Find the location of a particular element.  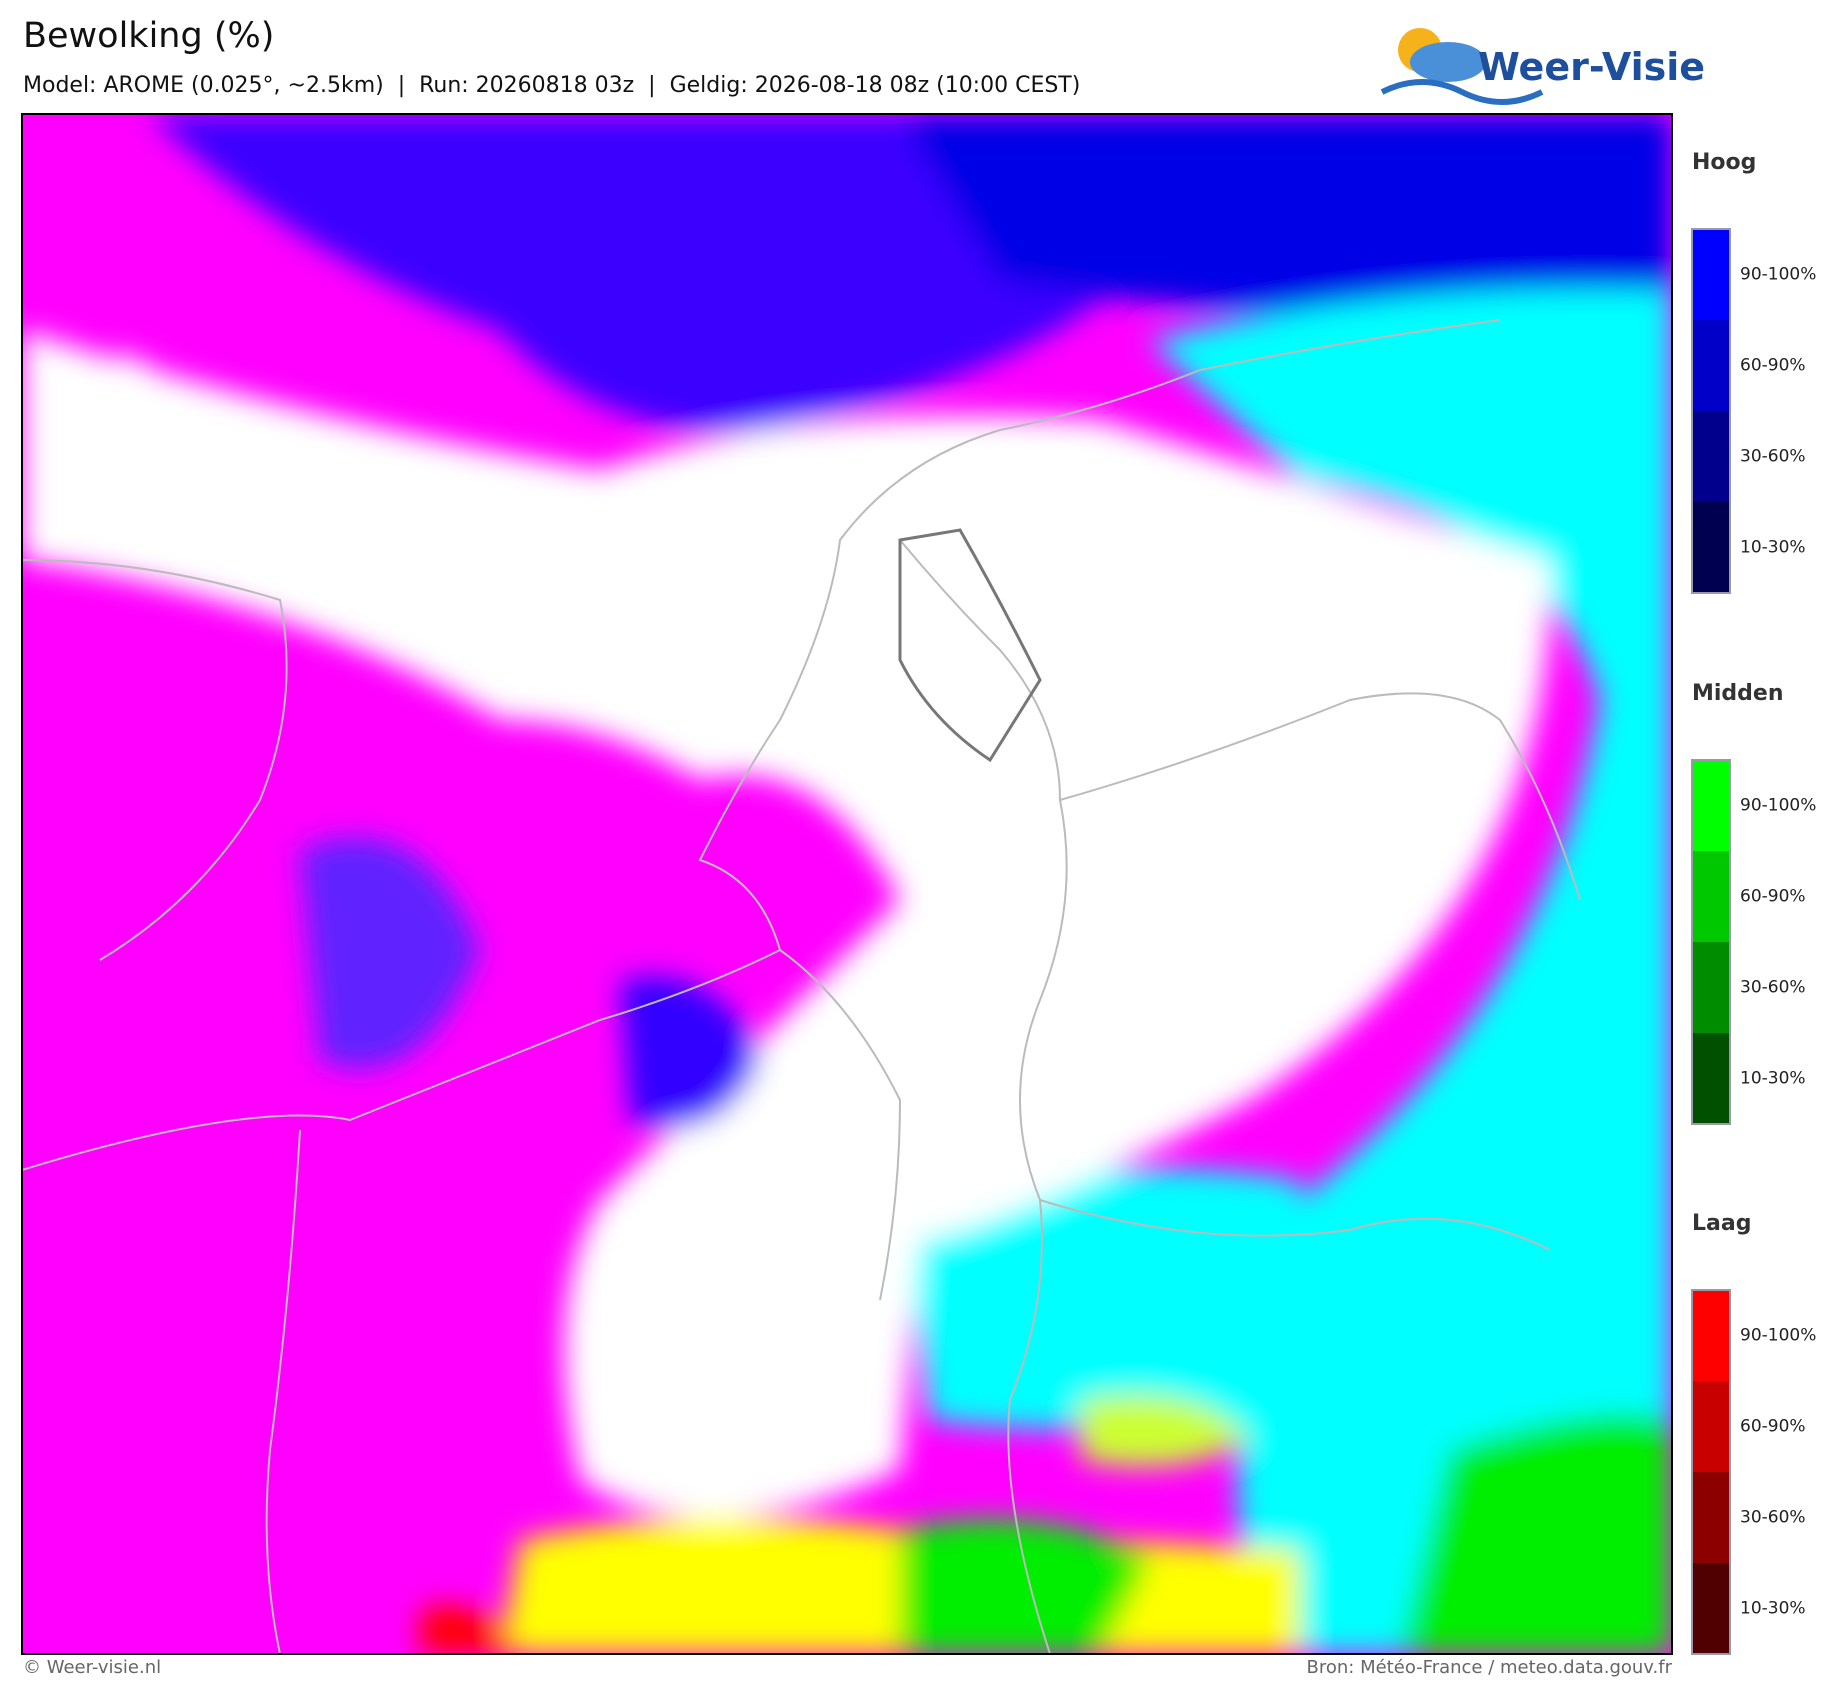

title: Bewolking (%) is located at coordinates (148, 36).